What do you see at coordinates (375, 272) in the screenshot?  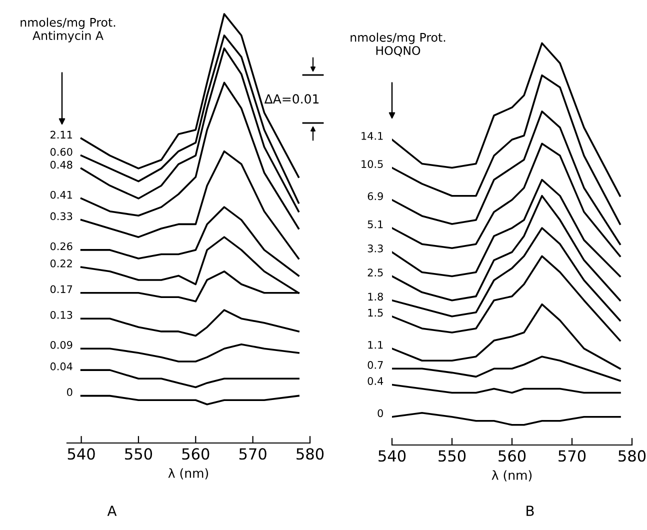 I see `series-label: 2.5` at bounding box center [375, 272].